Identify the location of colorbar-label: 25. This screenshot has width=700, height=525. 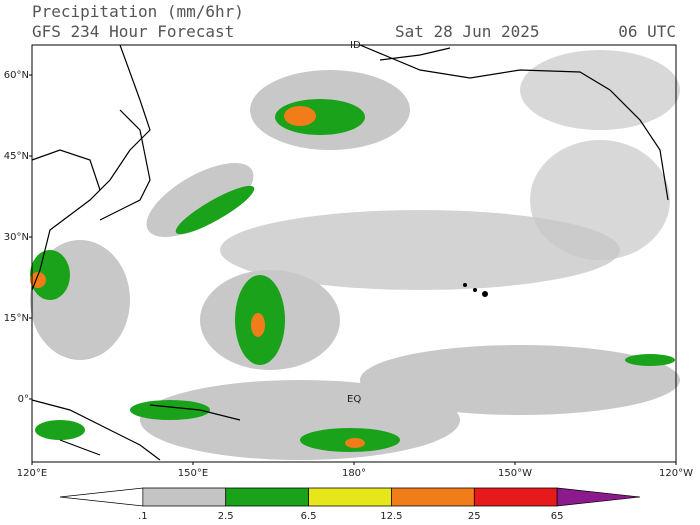
(474, 516).